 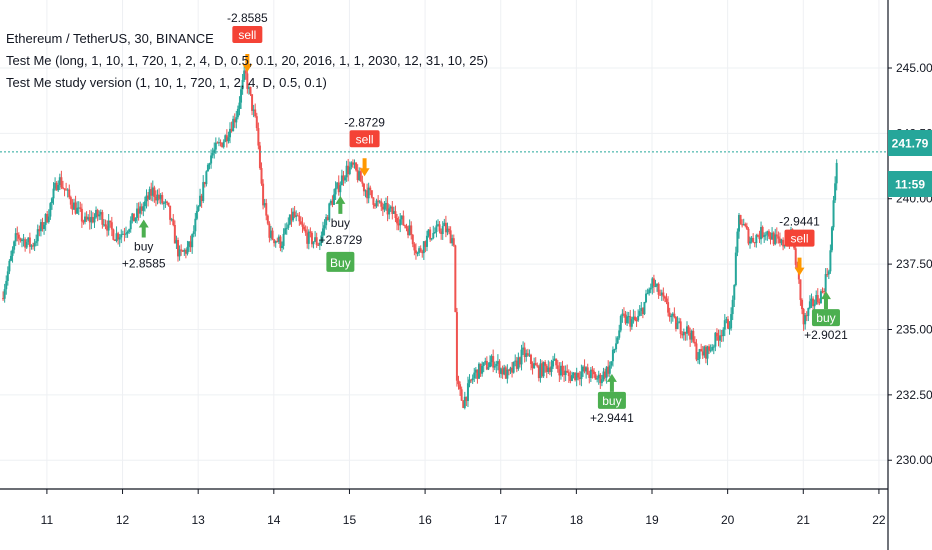 What do you see at coordinates (340, 263) in the screenshot?
I see `buy-order-label: Buy` at bounding box center [340, 263].